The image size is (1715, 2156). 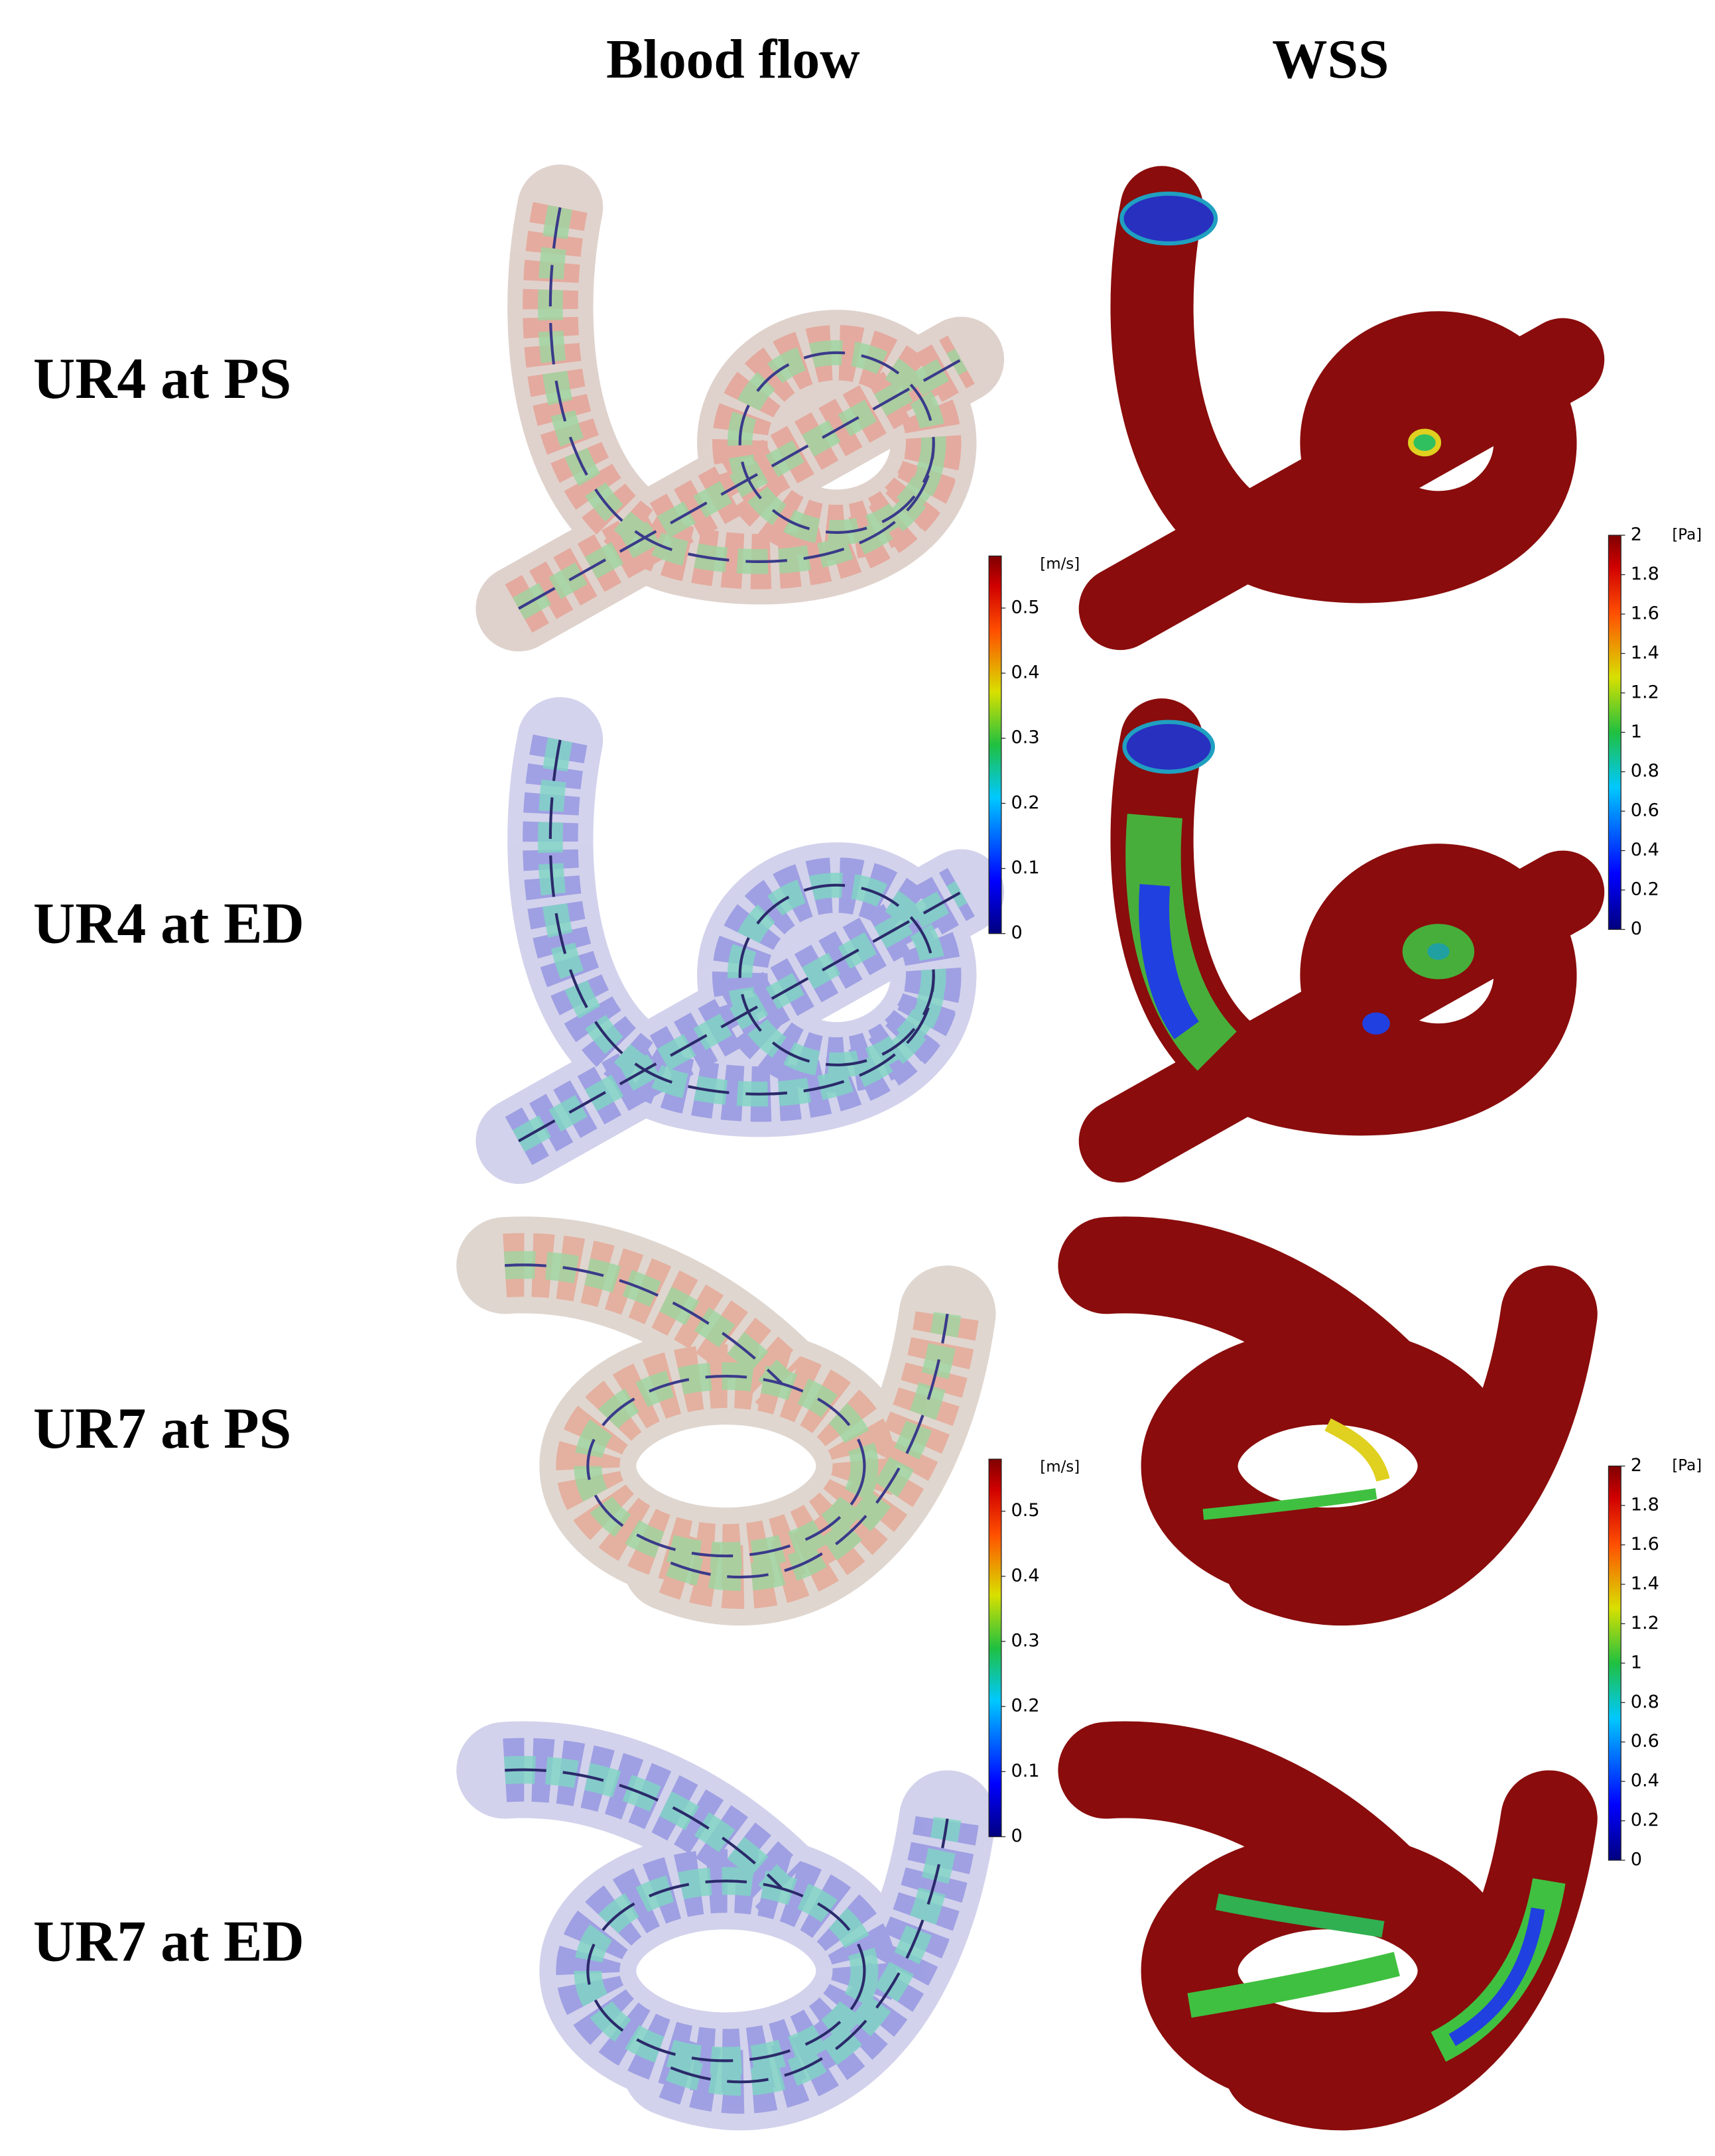 I want to click on row-label: UR7 at PS, so click(x=162, y=1428).